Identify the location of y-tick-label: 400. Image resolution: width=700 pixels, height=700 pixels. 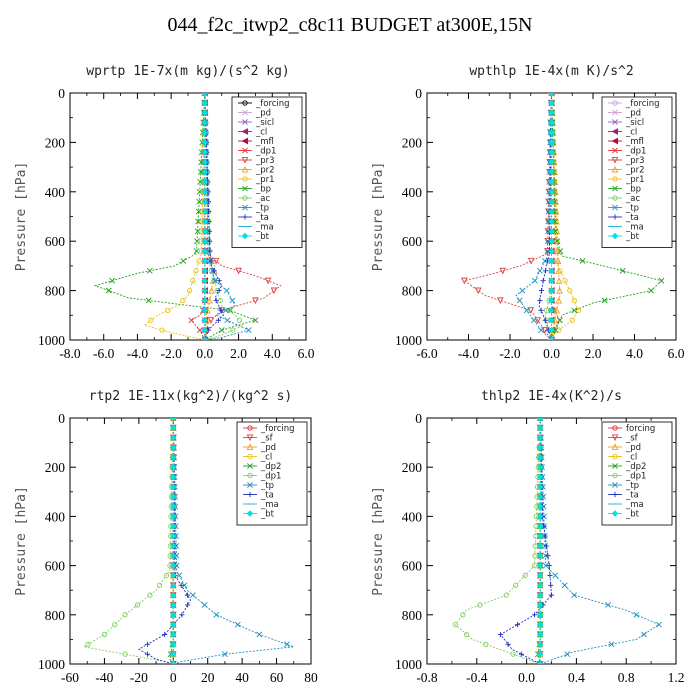
(55, 516).